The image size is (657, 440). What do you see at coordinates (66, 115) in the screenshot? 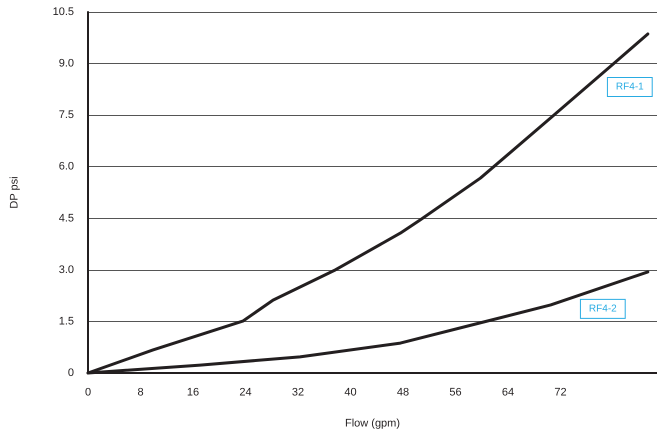
I see `y-tick-label: 7.5` at bounding box center [66, 115].